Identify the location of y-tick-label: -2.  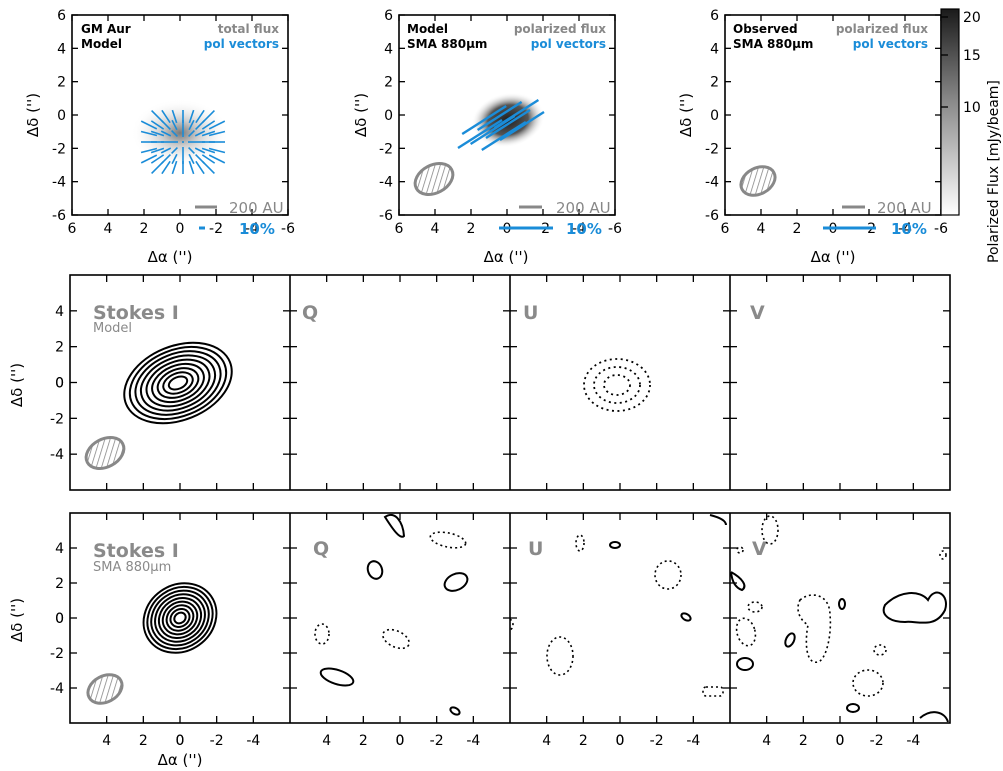
(386, 149).